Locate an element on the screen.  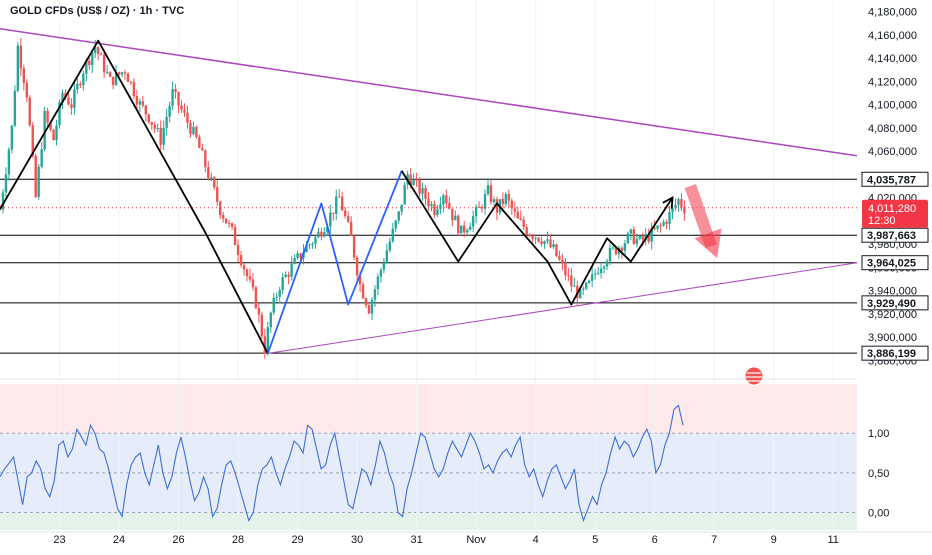
flag-circle is located at coordinates (754, 376).